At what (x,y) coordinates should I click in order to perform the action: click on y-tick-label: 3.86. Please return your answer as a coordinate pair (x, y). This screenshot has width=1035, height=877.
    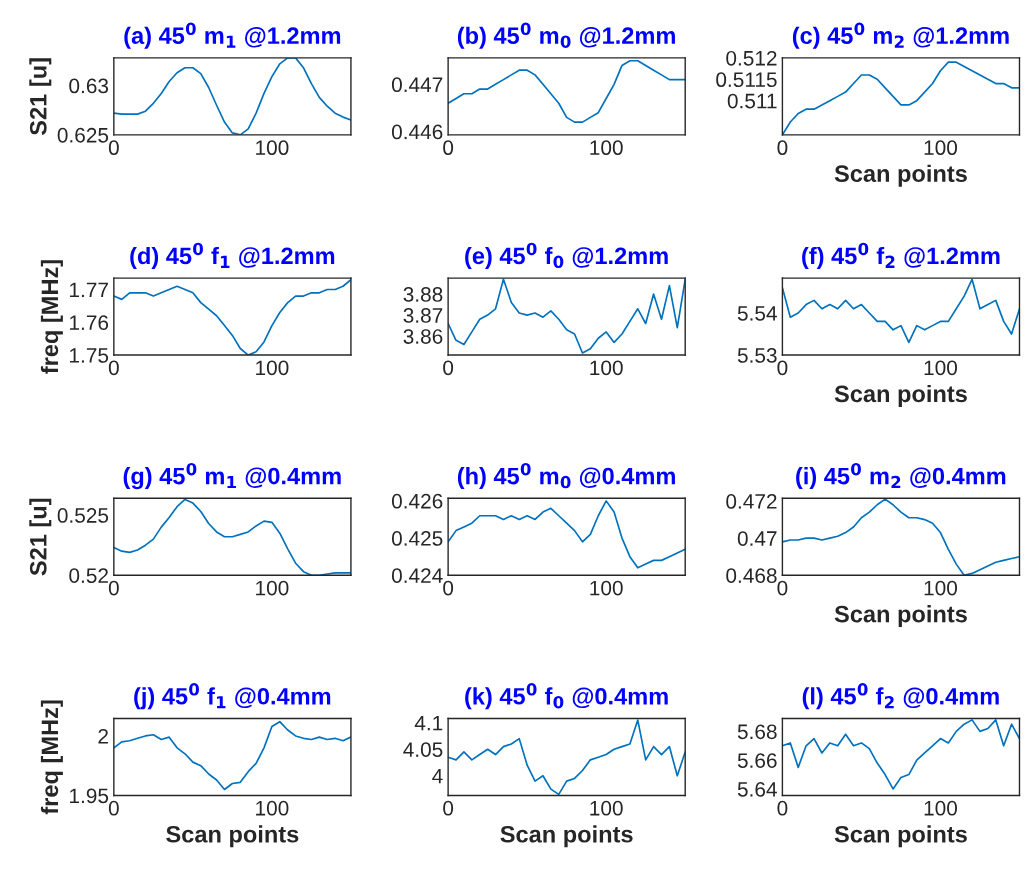
    Looking at the image, I should click on (423, 336).